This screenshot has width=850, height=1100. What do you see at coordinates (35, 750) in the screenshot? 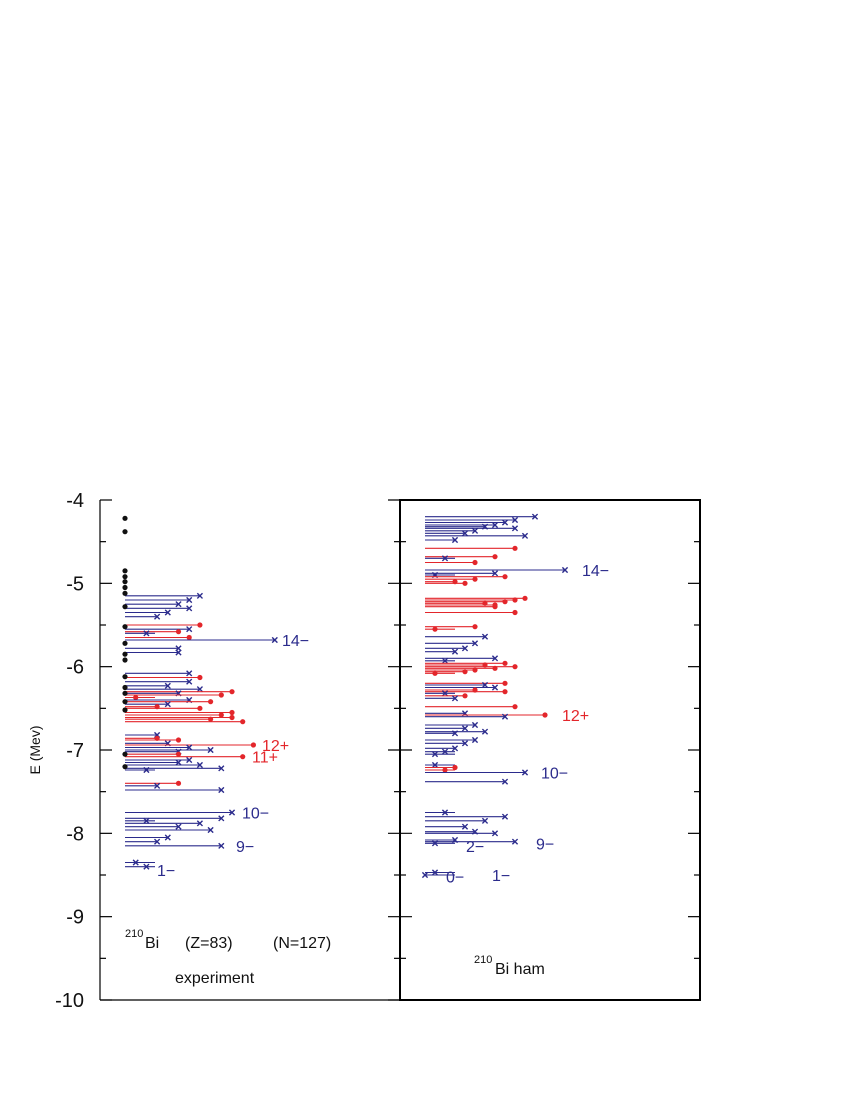
I see `y-axis-title: E (Mev)` at bounding box center [35, 750].